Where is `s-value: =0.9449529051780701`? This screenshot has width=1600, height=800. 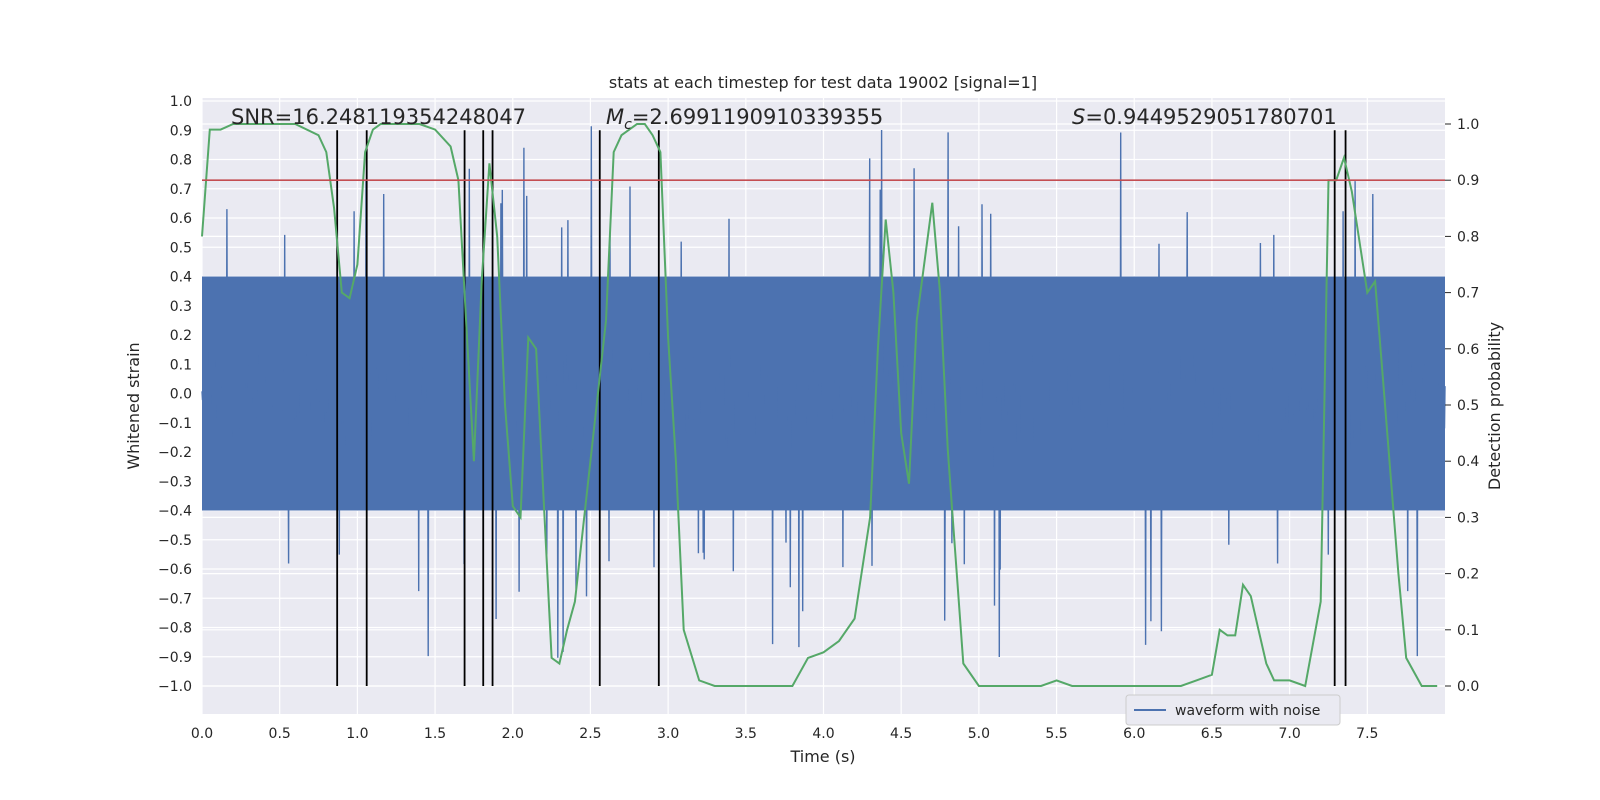 s-value: =0.9449529051780701 is located at coordinates (1210, 117).